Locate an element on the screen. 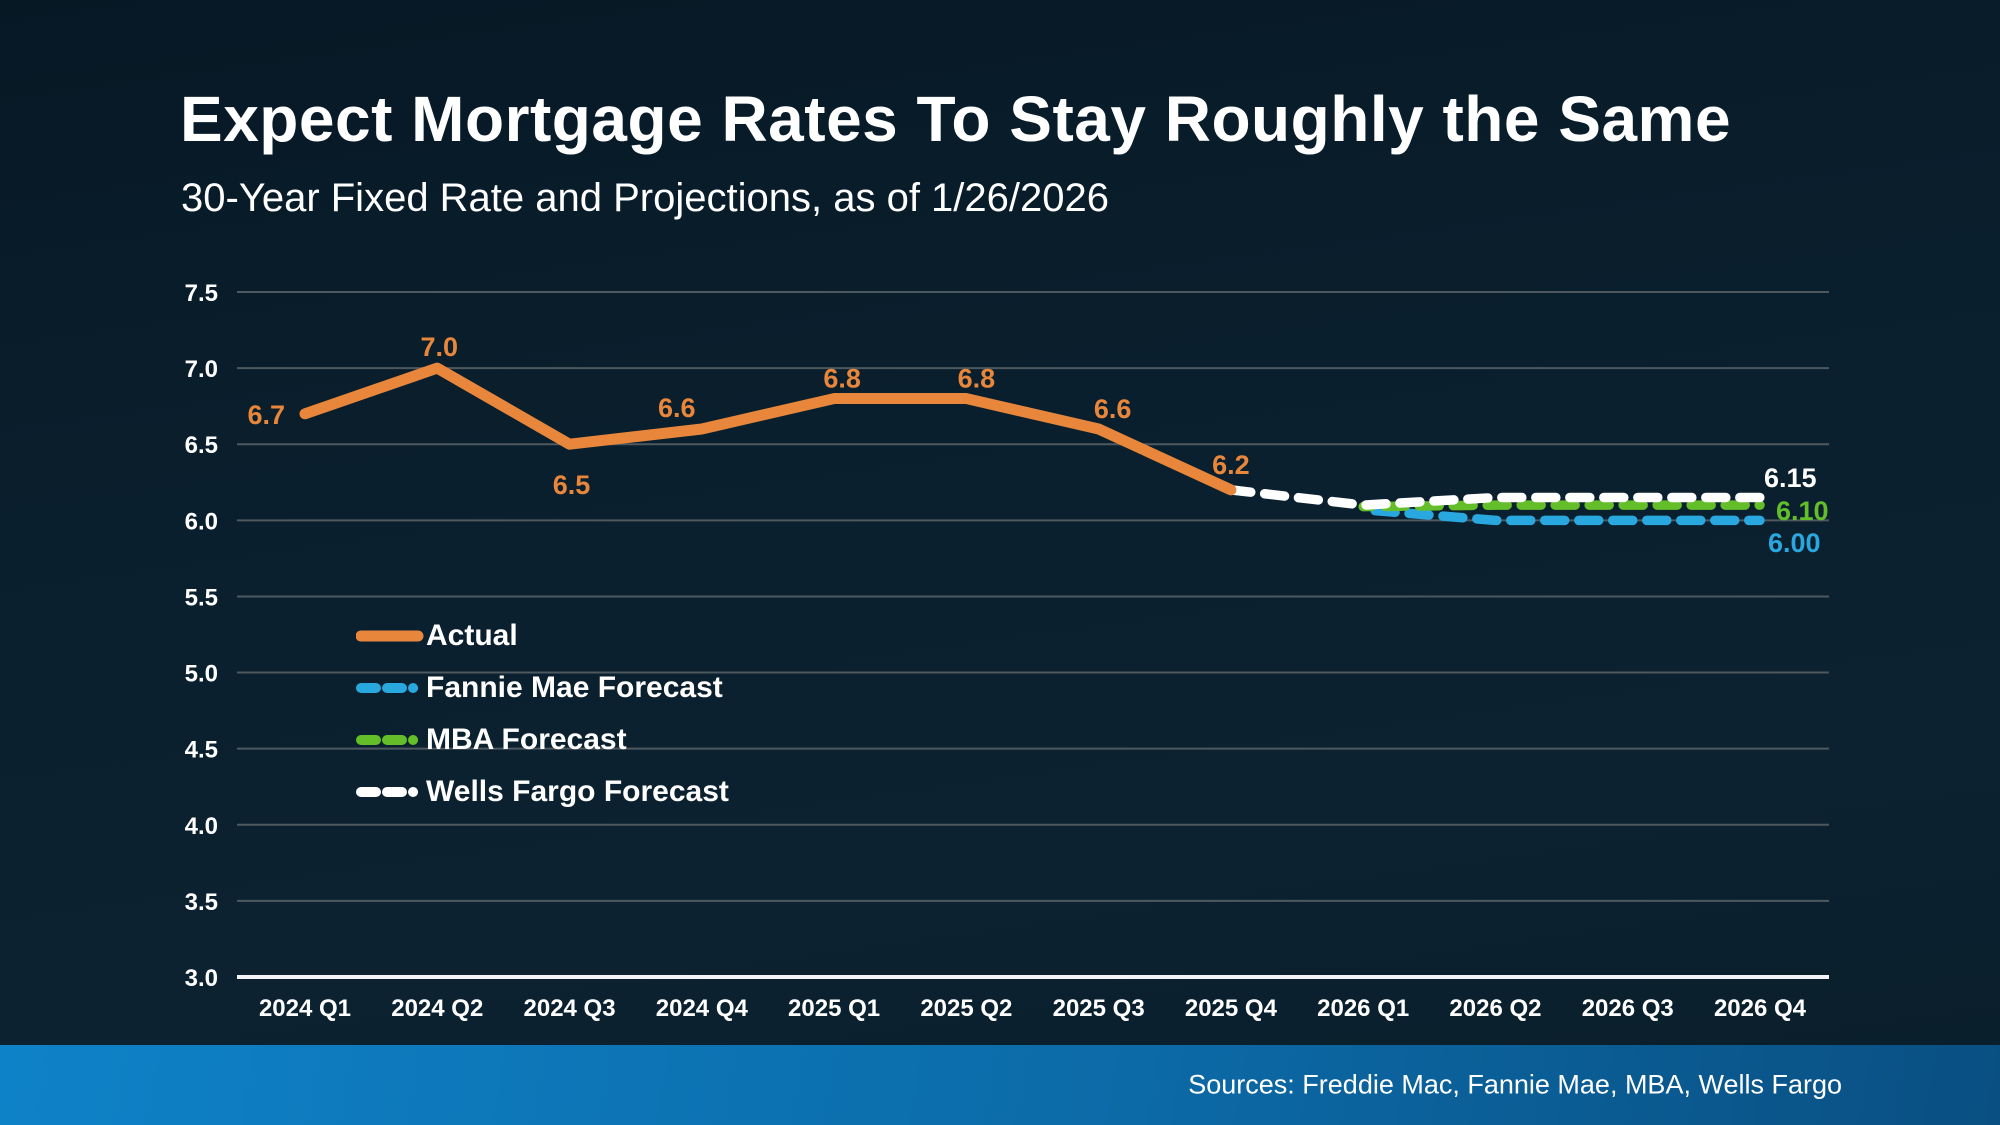 This screenshot has height=1125, width=2000. x-axis-category-label: 2025 Q3 is located at coordinates (1099, 1008).